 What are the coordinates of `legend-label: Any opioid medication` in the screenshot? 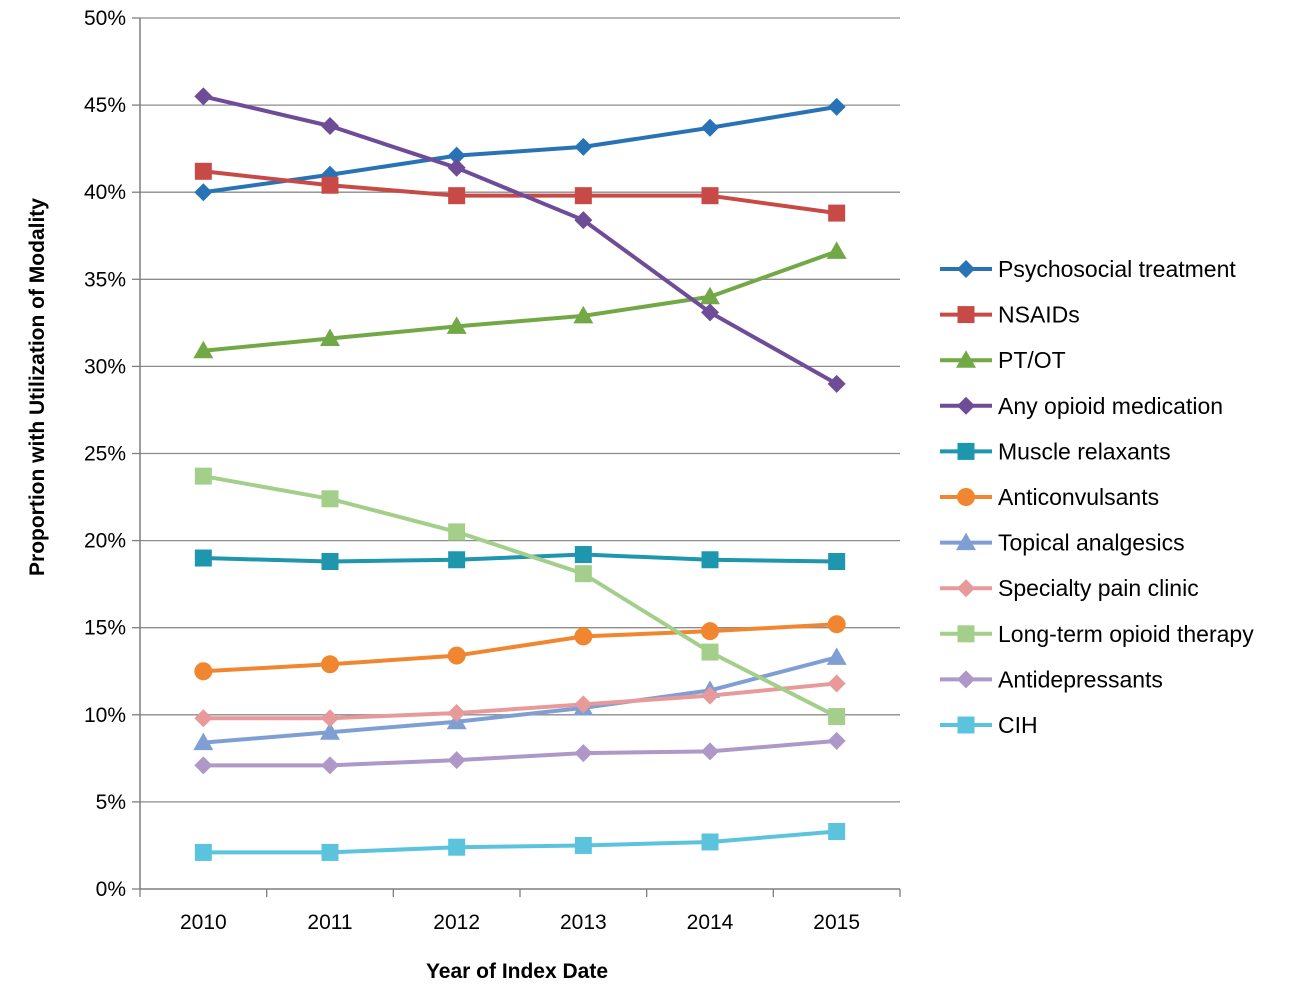 It's located at (1110, 406).